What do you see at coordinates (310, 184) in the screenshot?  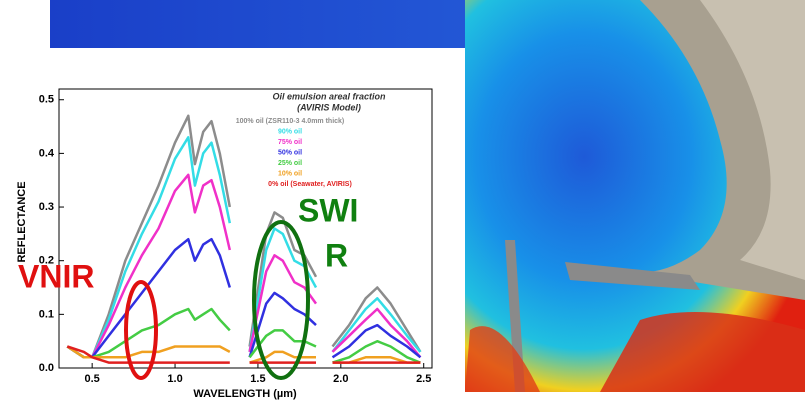 I see `legend-entry: 0% oil (Seawater, AVIRIS)` at bounding box center [310, 184].